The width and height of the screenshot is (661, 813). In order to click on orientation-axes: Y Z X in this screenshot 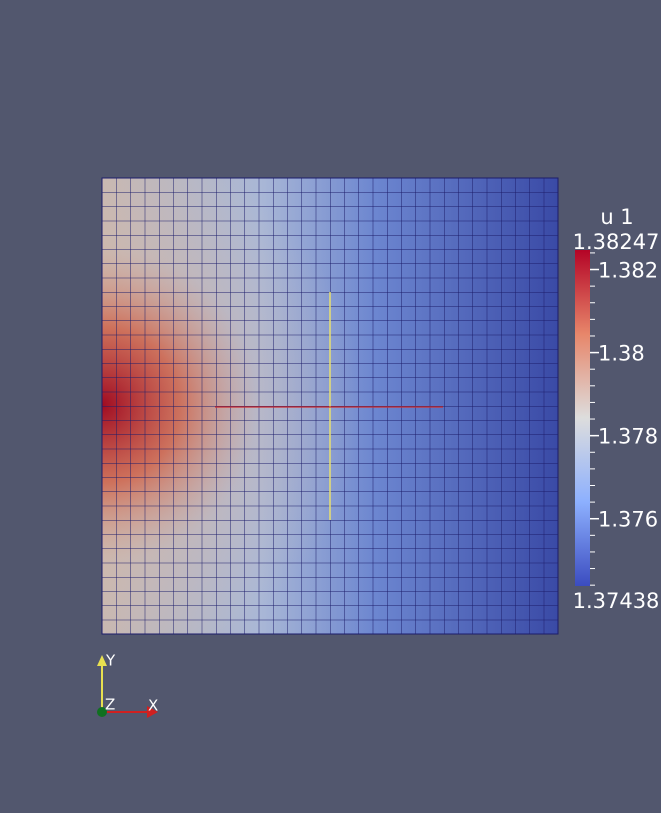, I will do `click(127, 685)`.